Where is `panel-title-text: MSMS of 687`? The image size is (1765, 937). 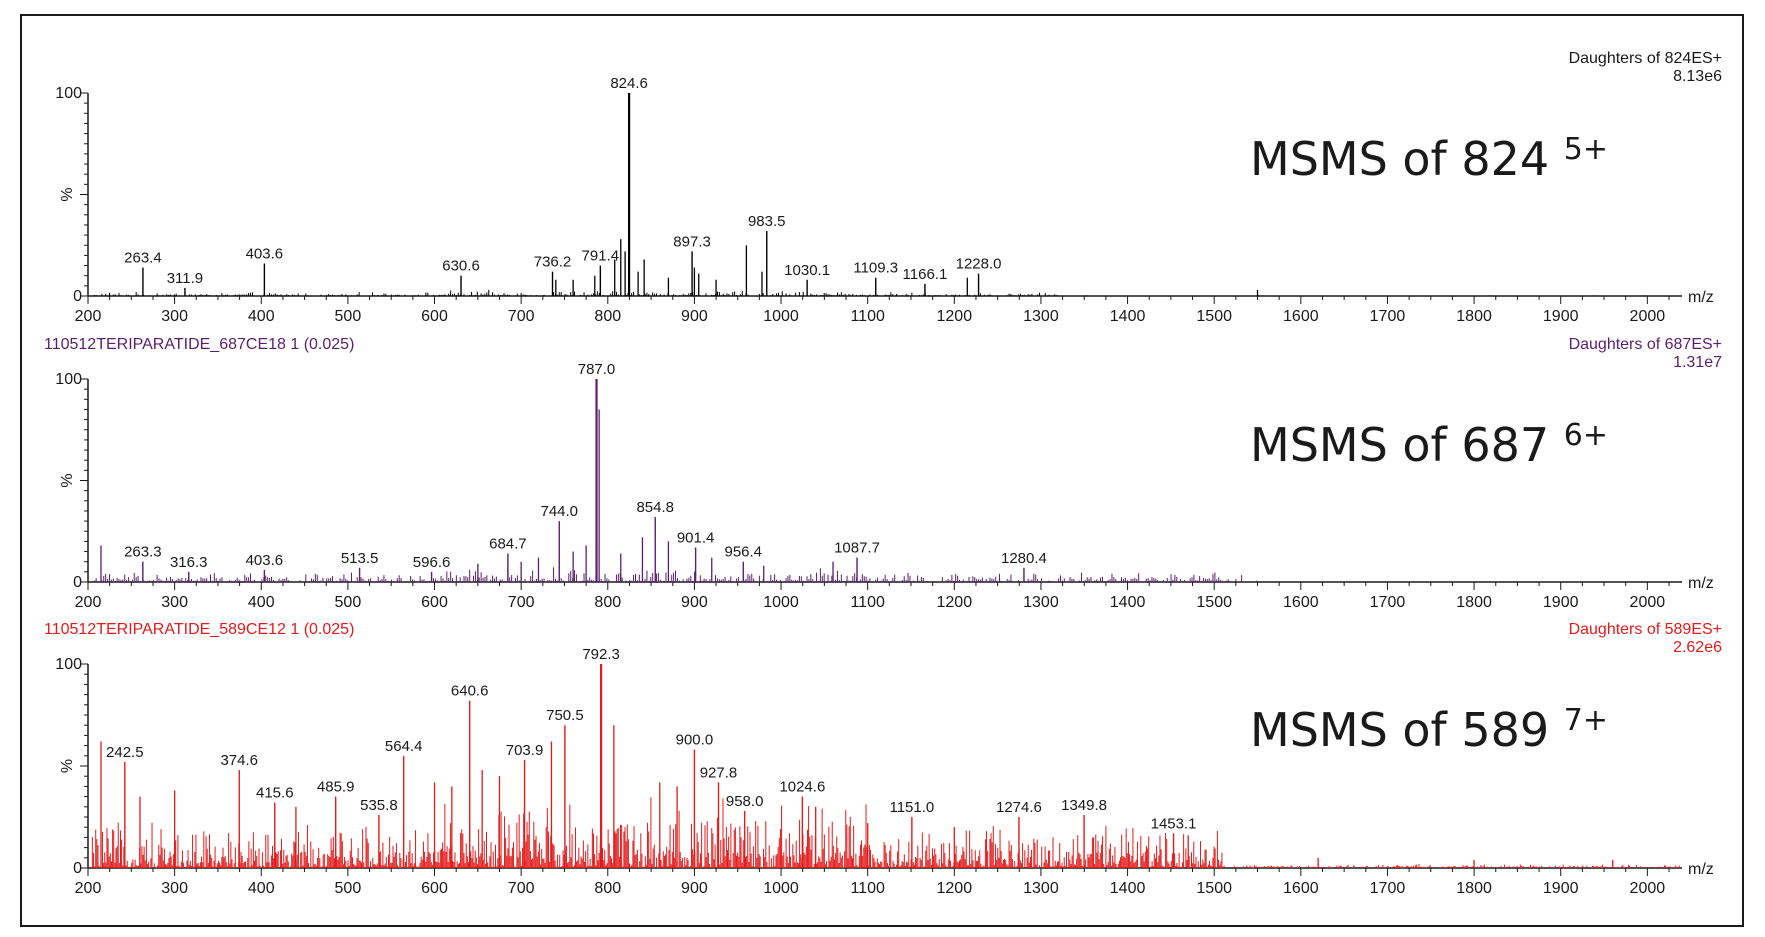 panel-title-text: MSMS of 687 is located at coordinates (1407, 445).